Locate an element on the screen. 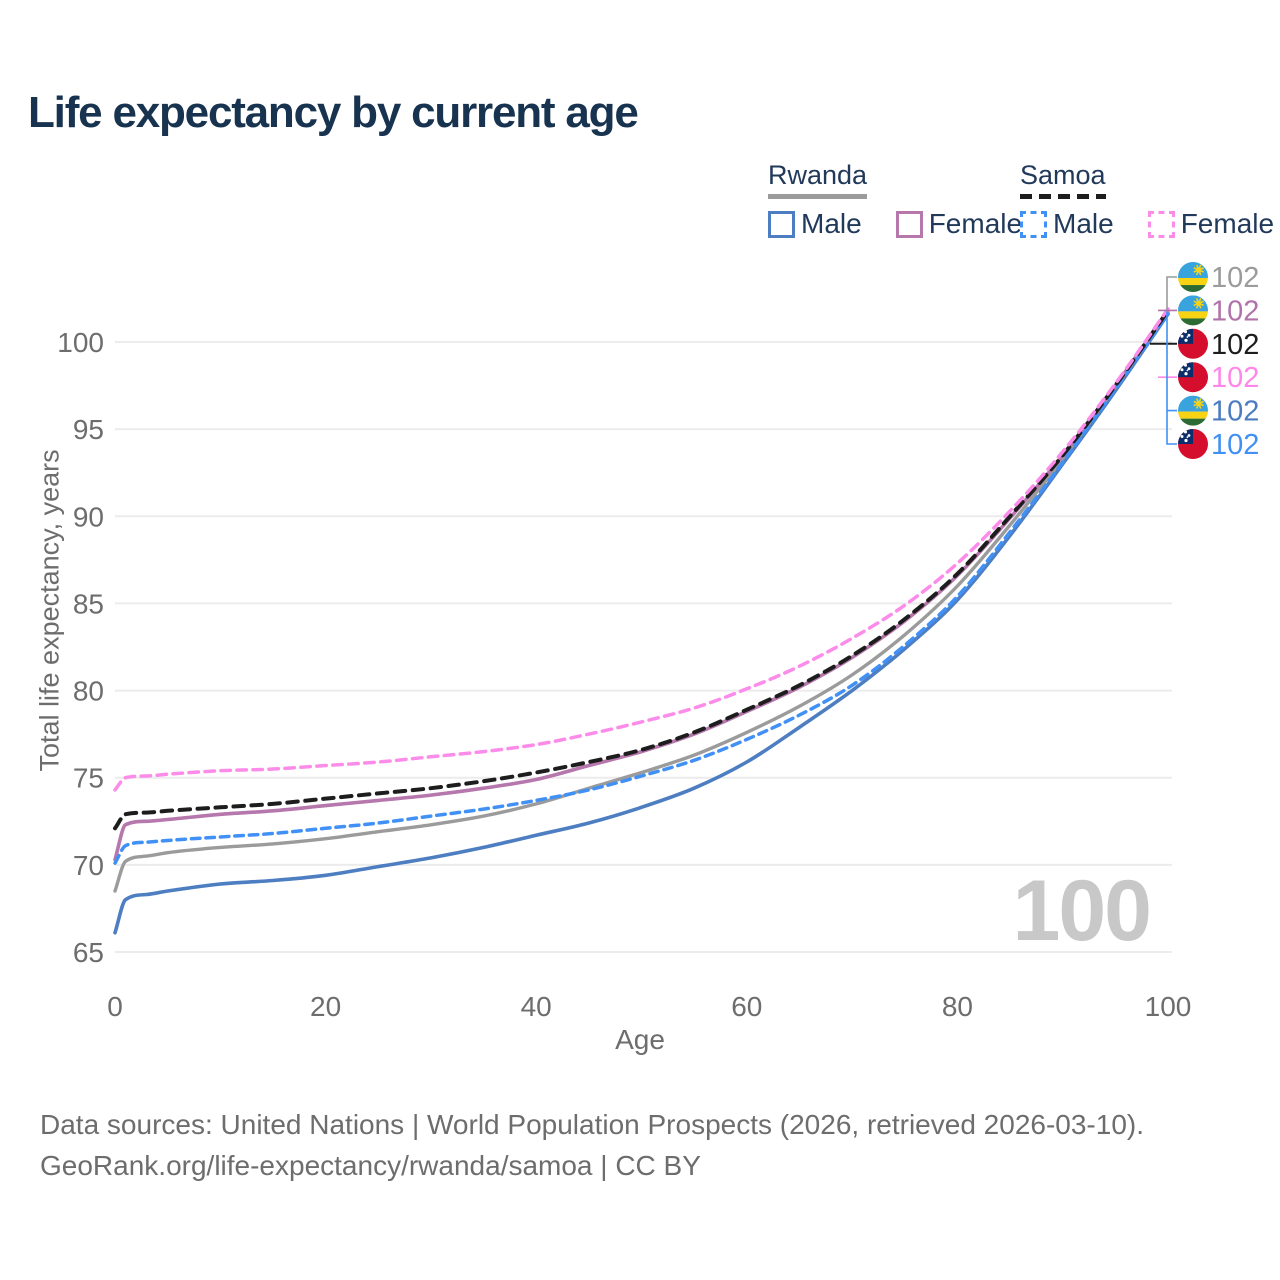 This screenshot has width=1280, height=1280. y-tick-label: 85 is located at coordinates (88, 603).